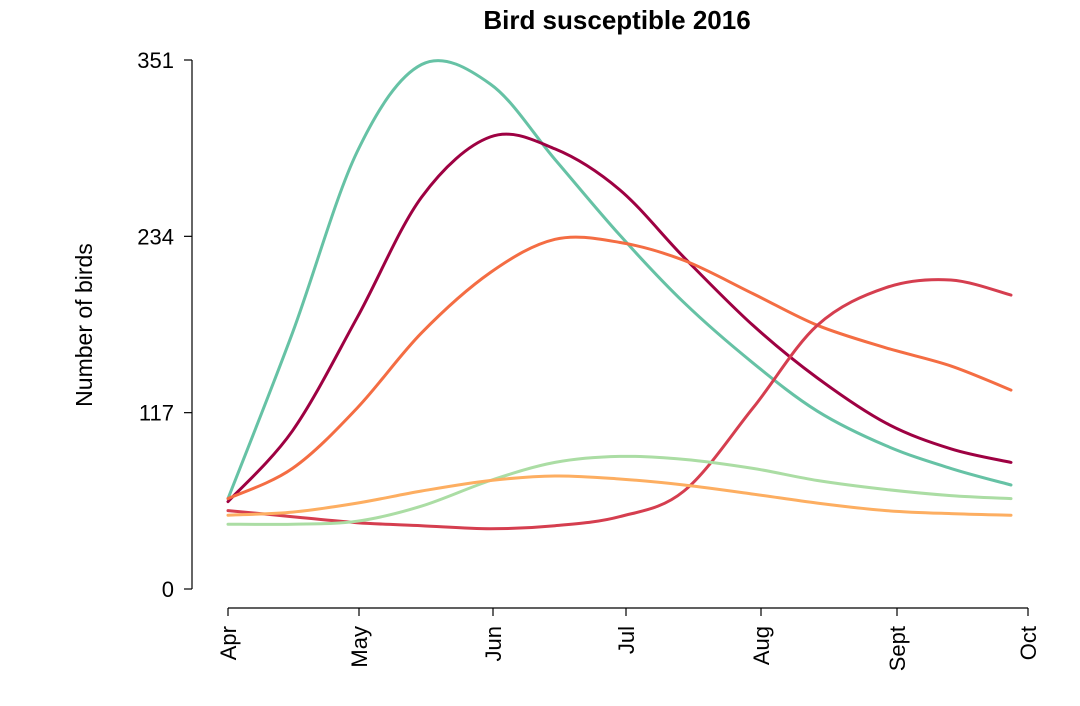 This screenshot has height=706, width=1080. I want to click on chart-title: Bird susceptible 2016, so click(616, 20).